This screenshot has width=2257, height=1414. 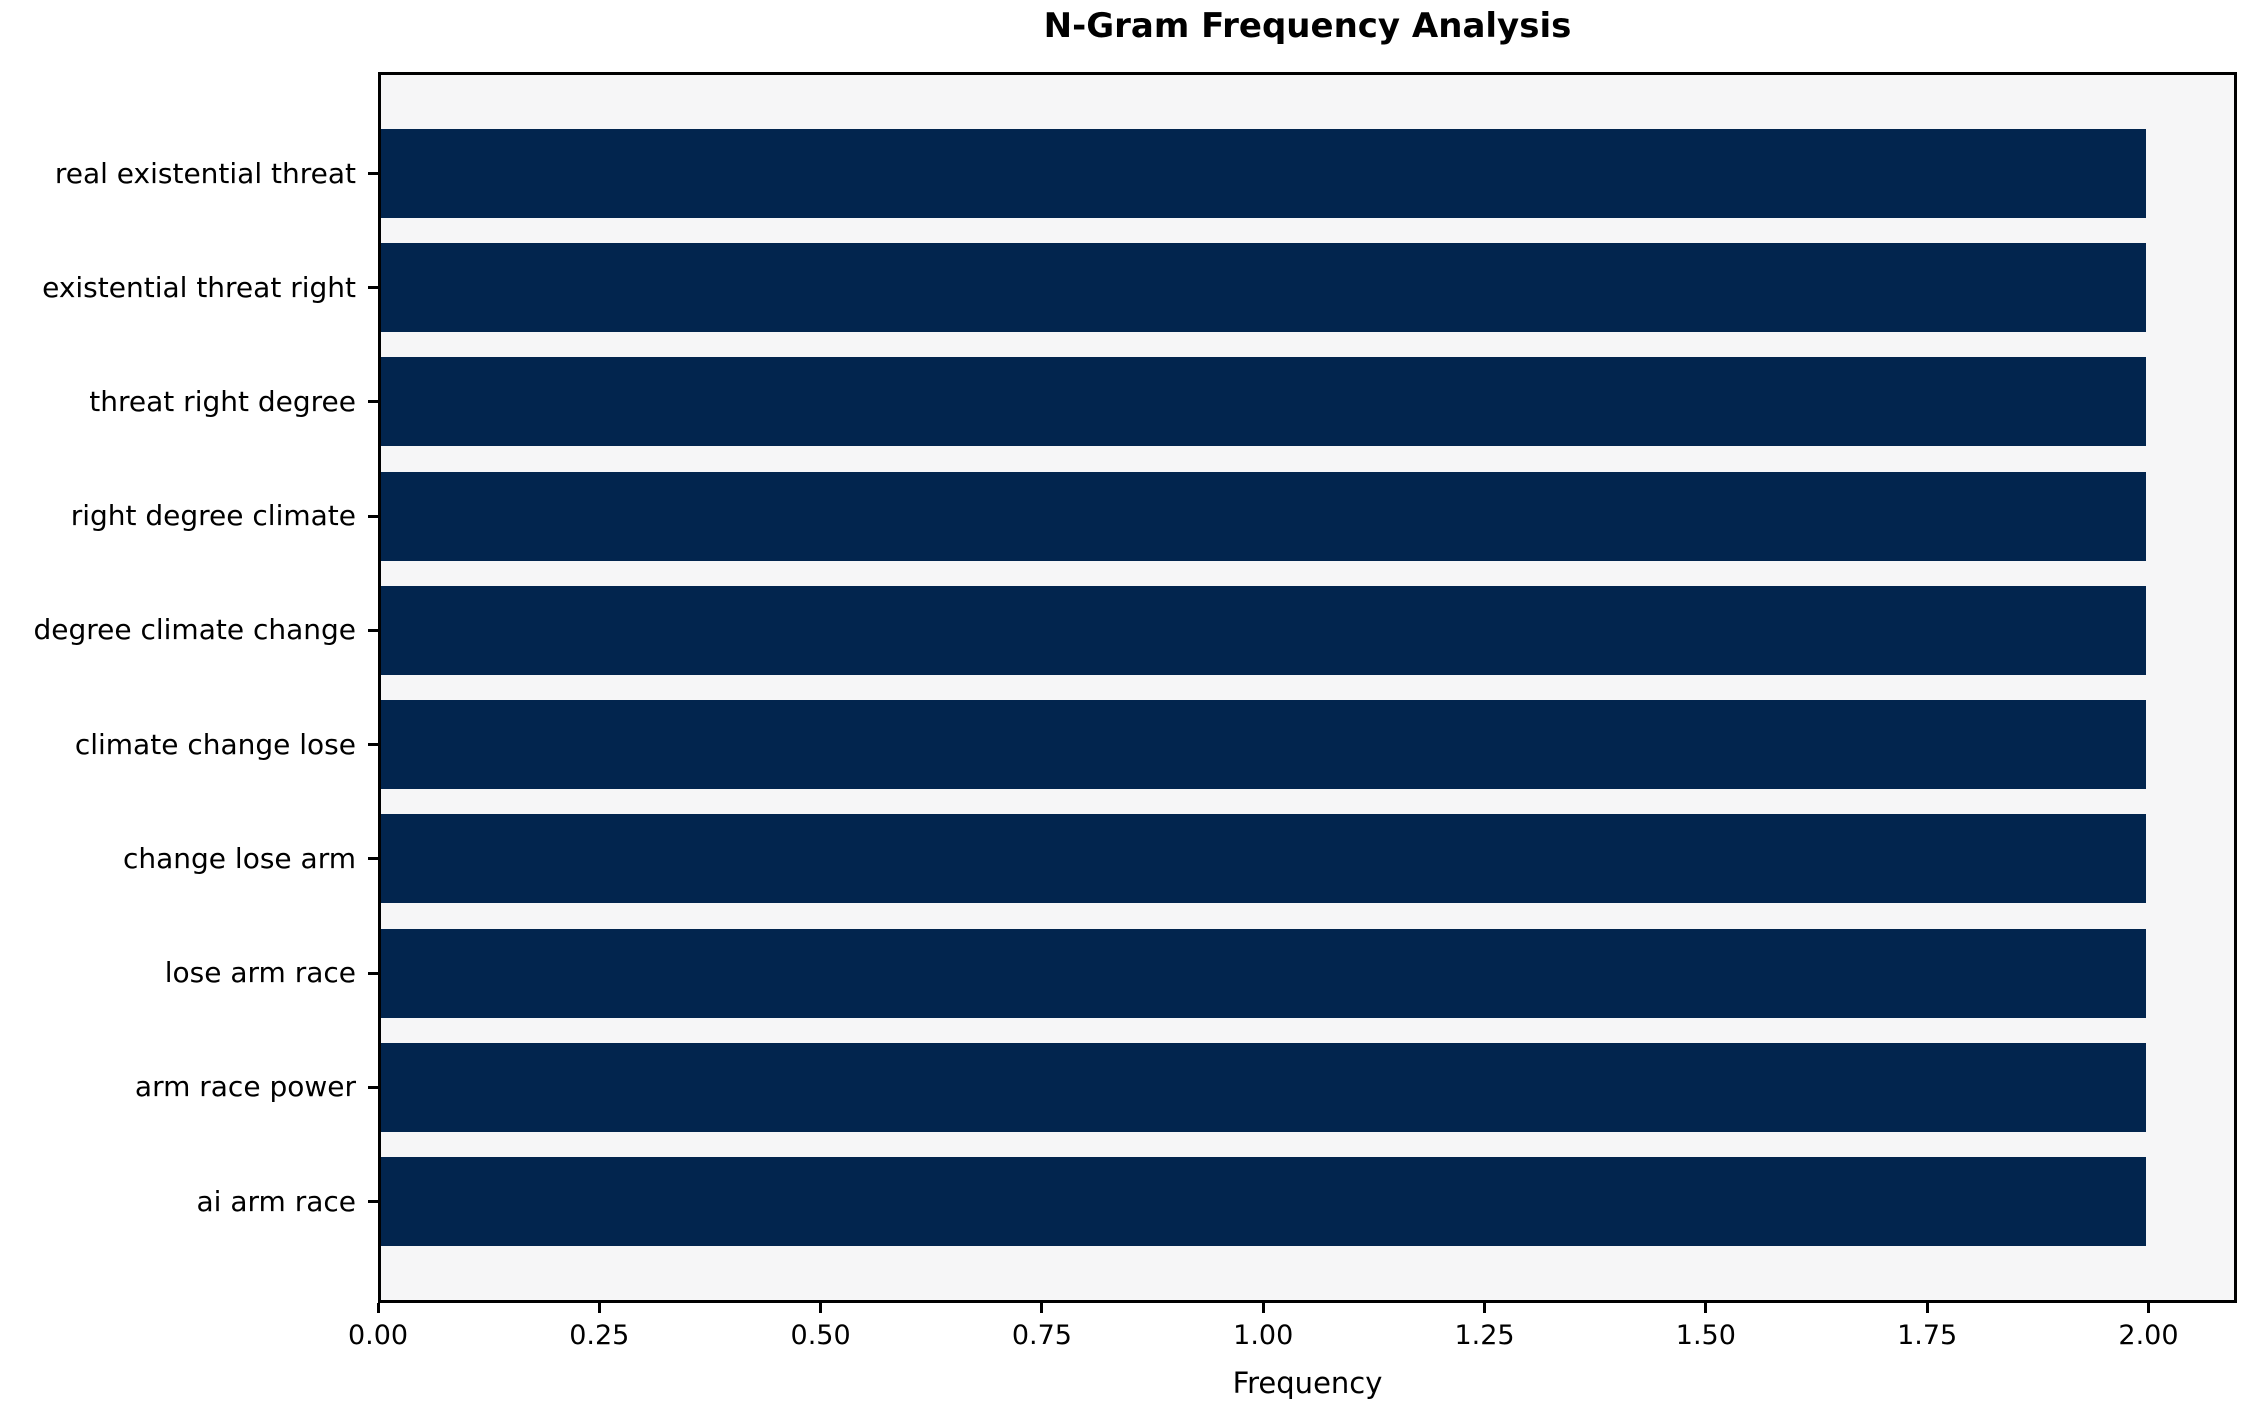 What do you see at coordinates (245, 1087) in the screenshot?
I see `y-tick-label: arm race power` at bounding box center [245, 1087].